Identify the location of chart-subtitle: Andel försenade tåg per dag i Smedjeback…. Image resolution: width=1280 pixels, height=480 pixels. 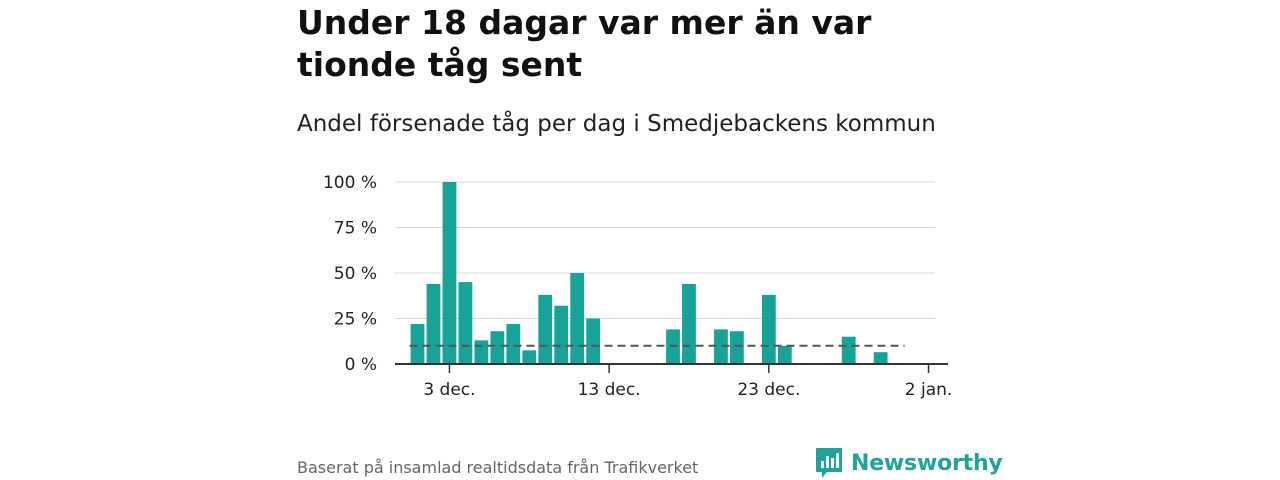
(616, 124).